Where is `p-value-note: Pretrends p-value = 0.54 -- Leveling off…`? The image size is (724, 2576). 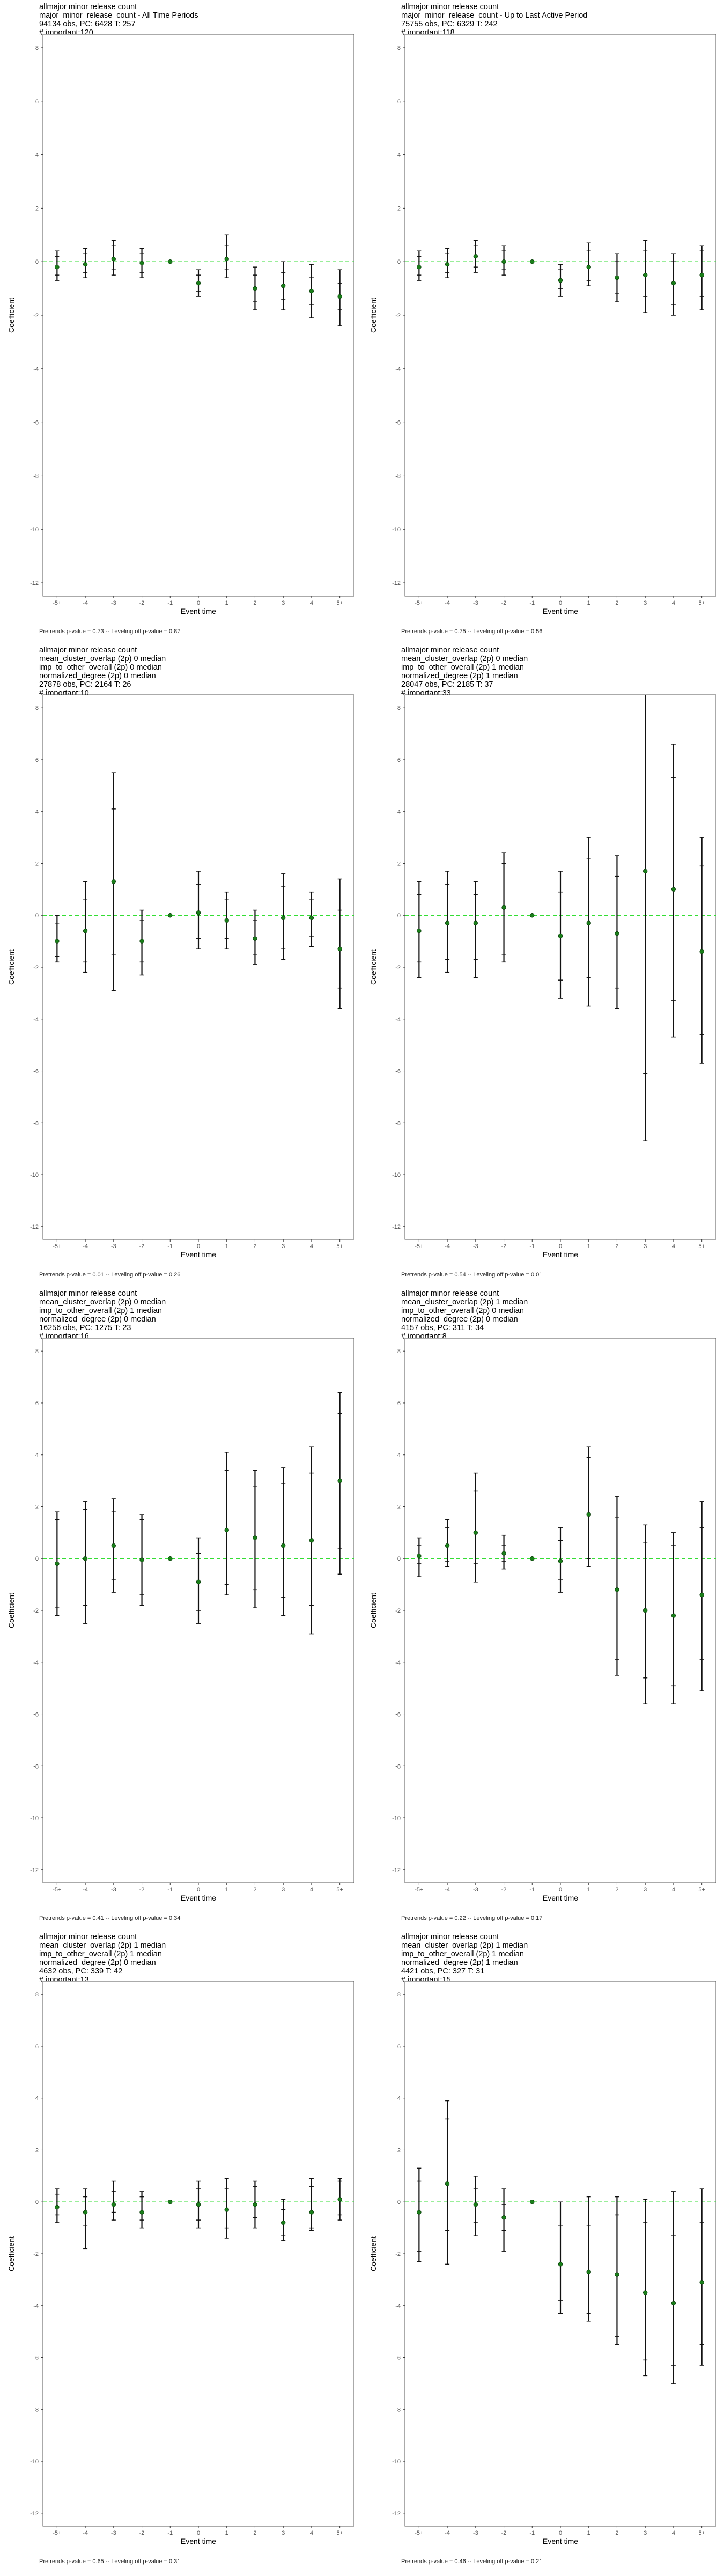
p-value-note: Pretrends p-value = 0.54 -- Leveling off… is located at coordinates (471, 1275).